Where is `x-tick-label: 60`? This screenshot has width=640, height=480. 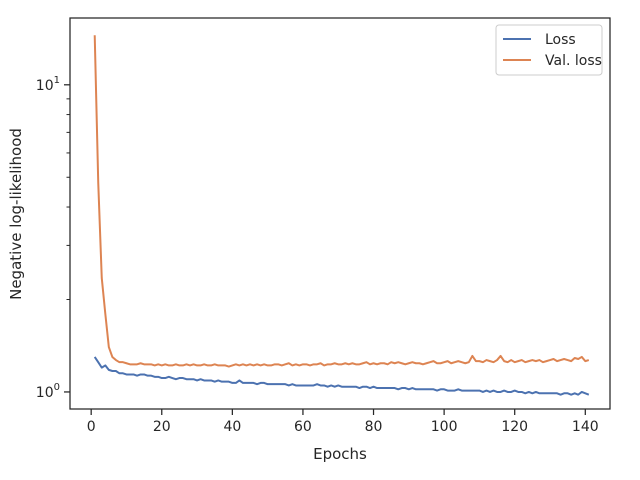
x-tick-label: 60 is located at coordinates (303, 427).